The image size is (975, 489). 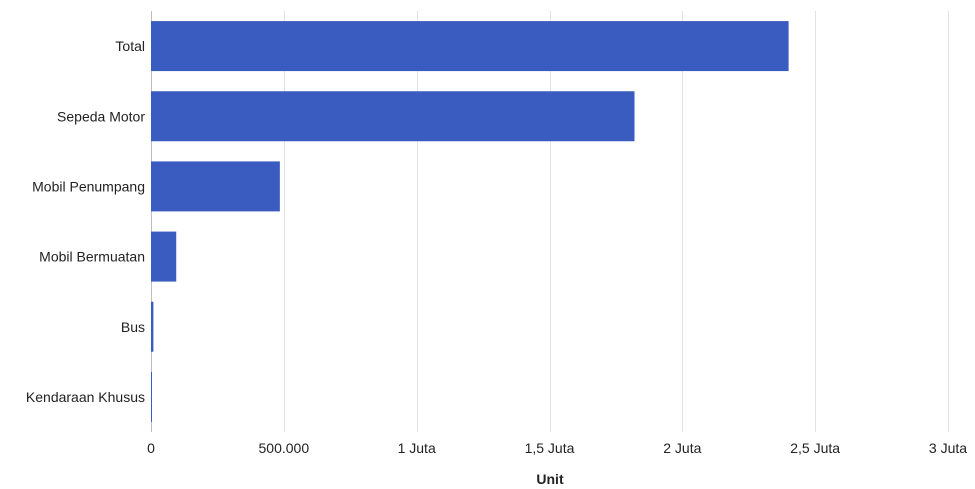 What do you see at coordinates (417, 448) in the screenshot?
I see `x-tick-label: 1 Juta` at bounding box center [417, 448].